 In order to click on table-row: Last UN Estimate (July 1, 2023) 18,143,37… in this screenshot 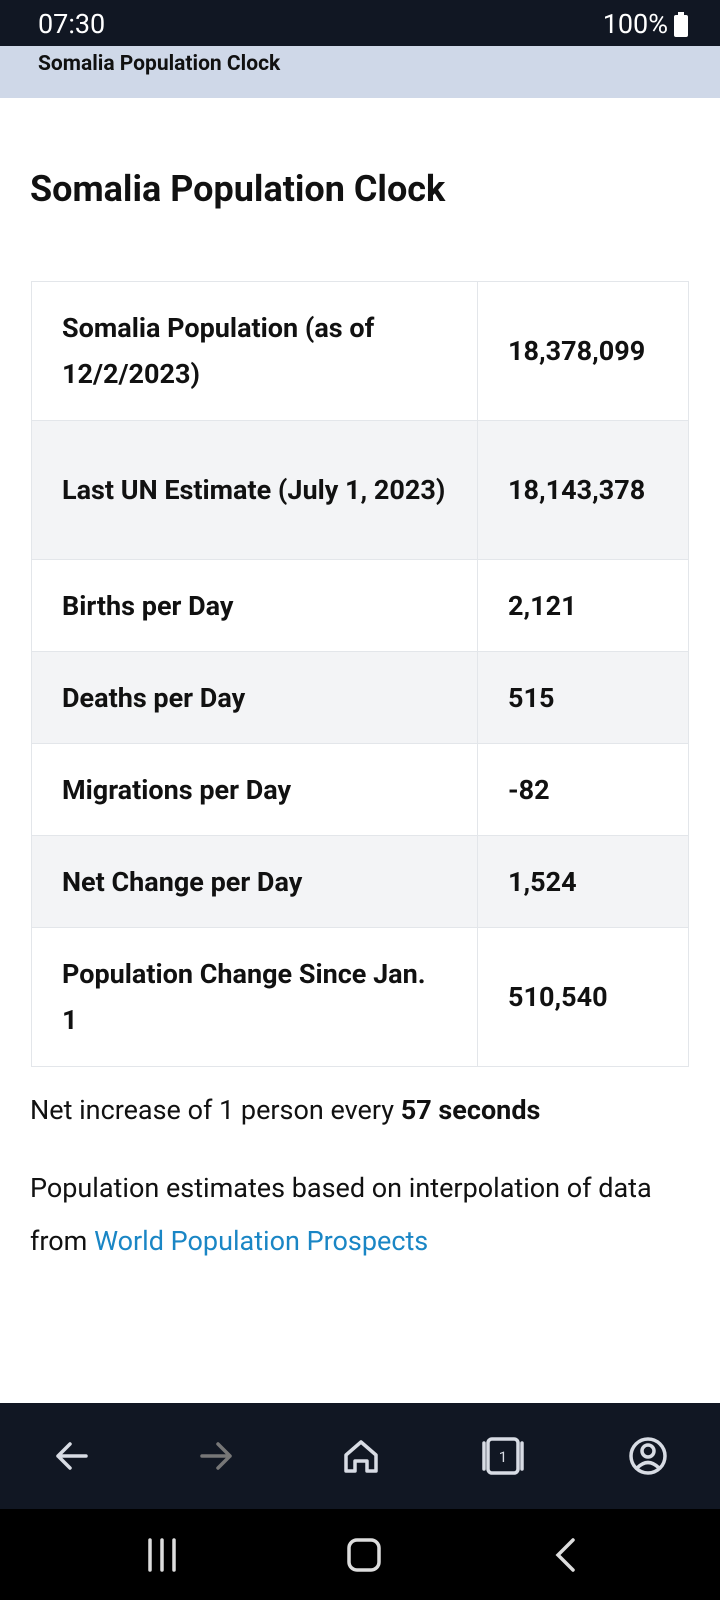, I will do `click(360, 490)`.